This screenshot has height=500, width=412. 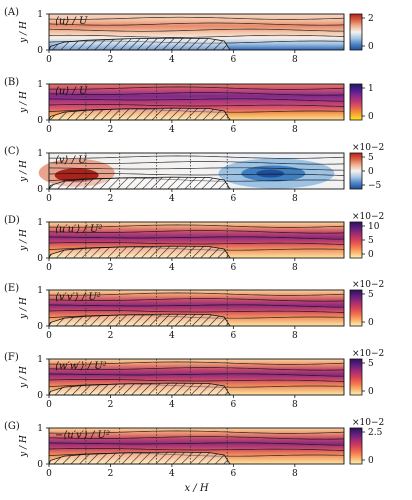 I want to click on negative-center, so click(x=270, y=173).